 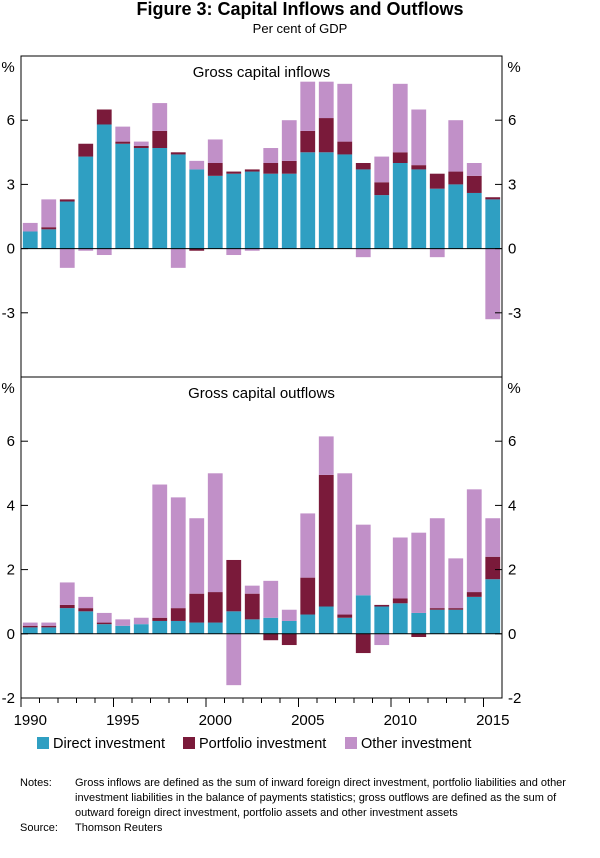 What do you see at coordinates (289, 211) in the screenshot?
I see `bar-direct-2004` at bounding box center [289, 211].